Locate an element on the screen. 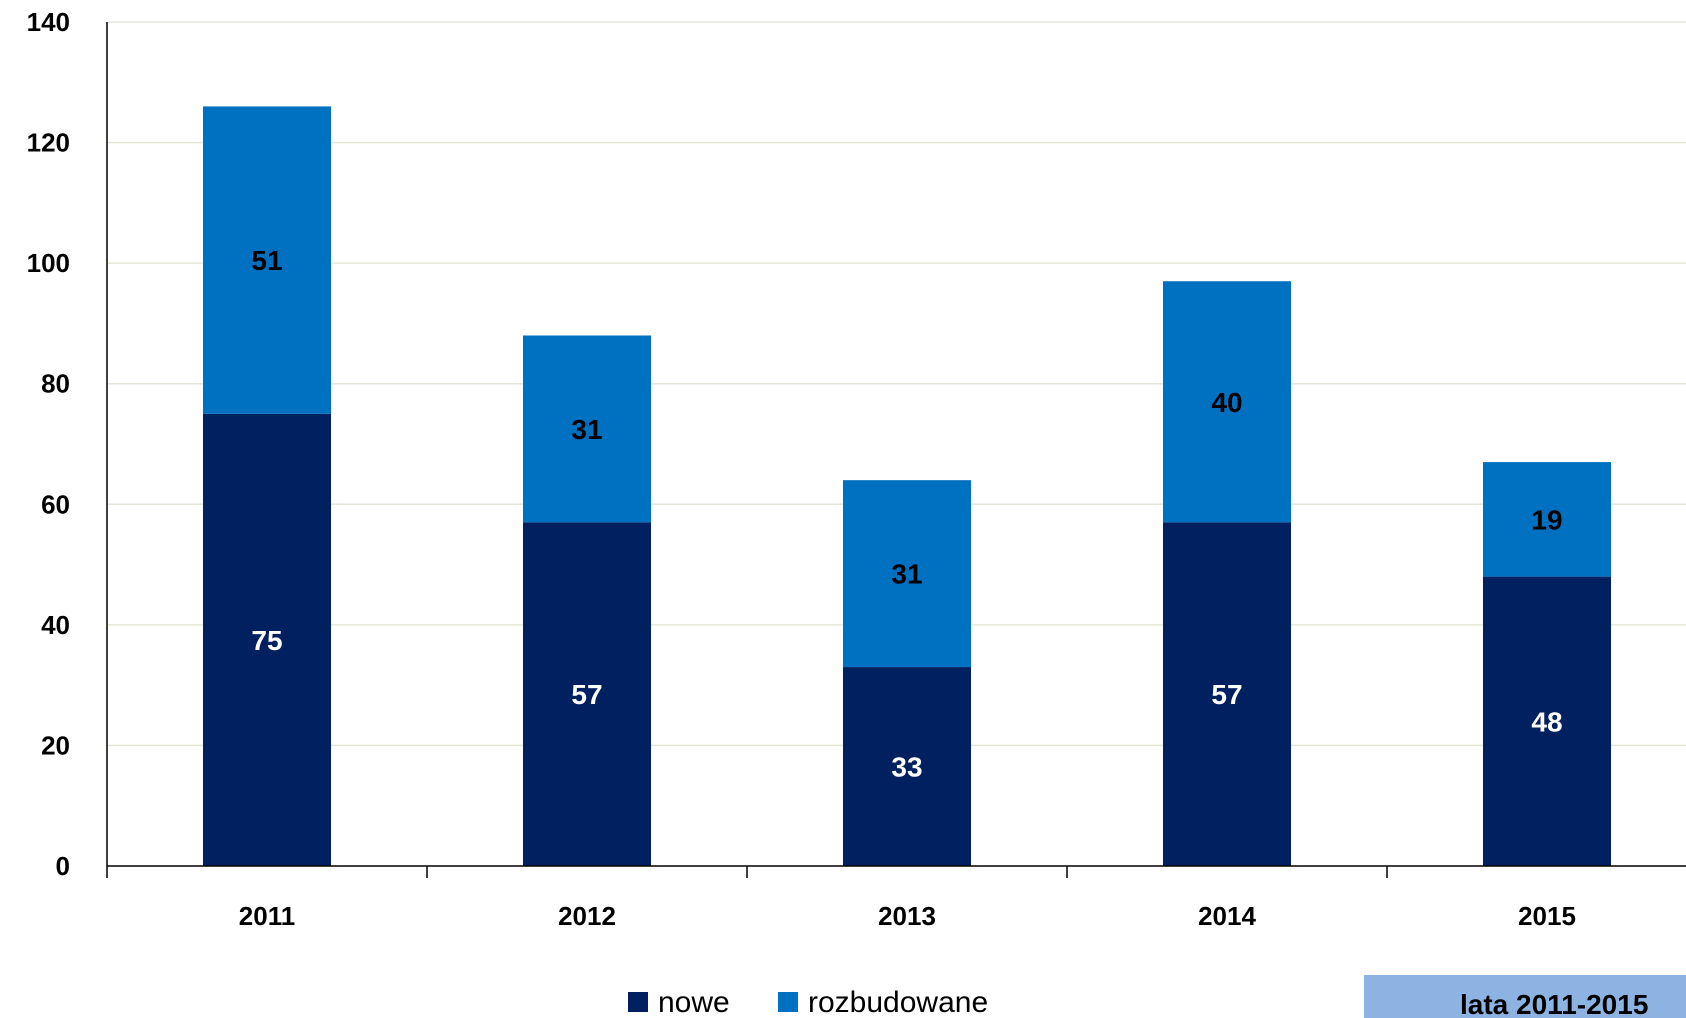 The image size is (1686, 1018). x-tick-label: 2014 is located at coordinates (1227, 916).